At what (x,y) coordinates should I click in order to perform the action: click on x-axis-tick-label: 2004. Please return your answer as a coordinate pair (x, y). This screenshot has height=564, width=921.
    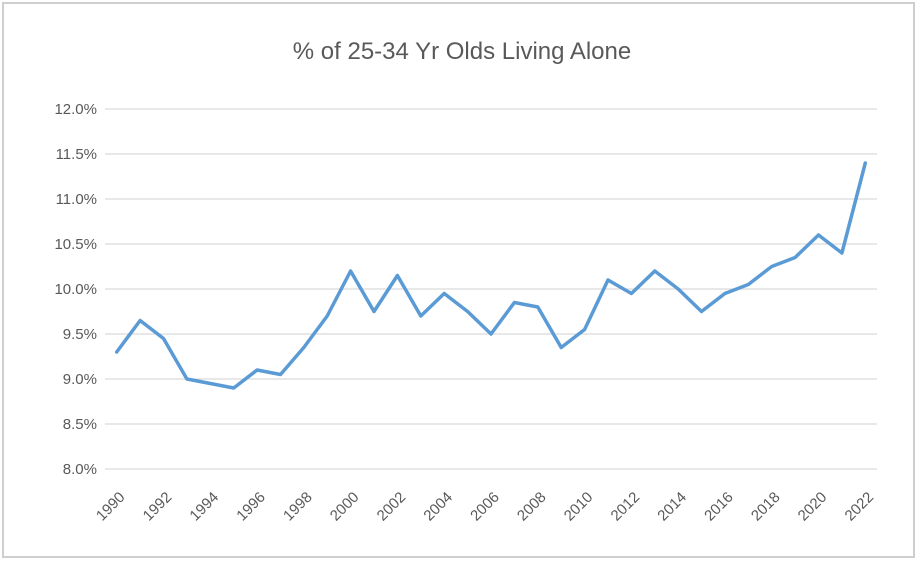
    Looking at the image, I should click on (438, 507).